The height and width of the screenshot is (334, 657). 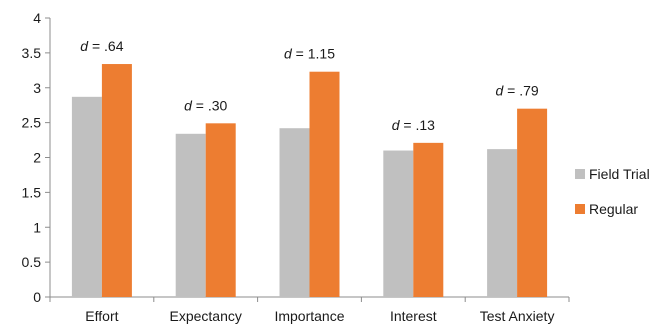 What do you see at coordinates (32, 123) in the screenshot?
I see `y-tick-label: 2.5` at bounding box center [32, 123].